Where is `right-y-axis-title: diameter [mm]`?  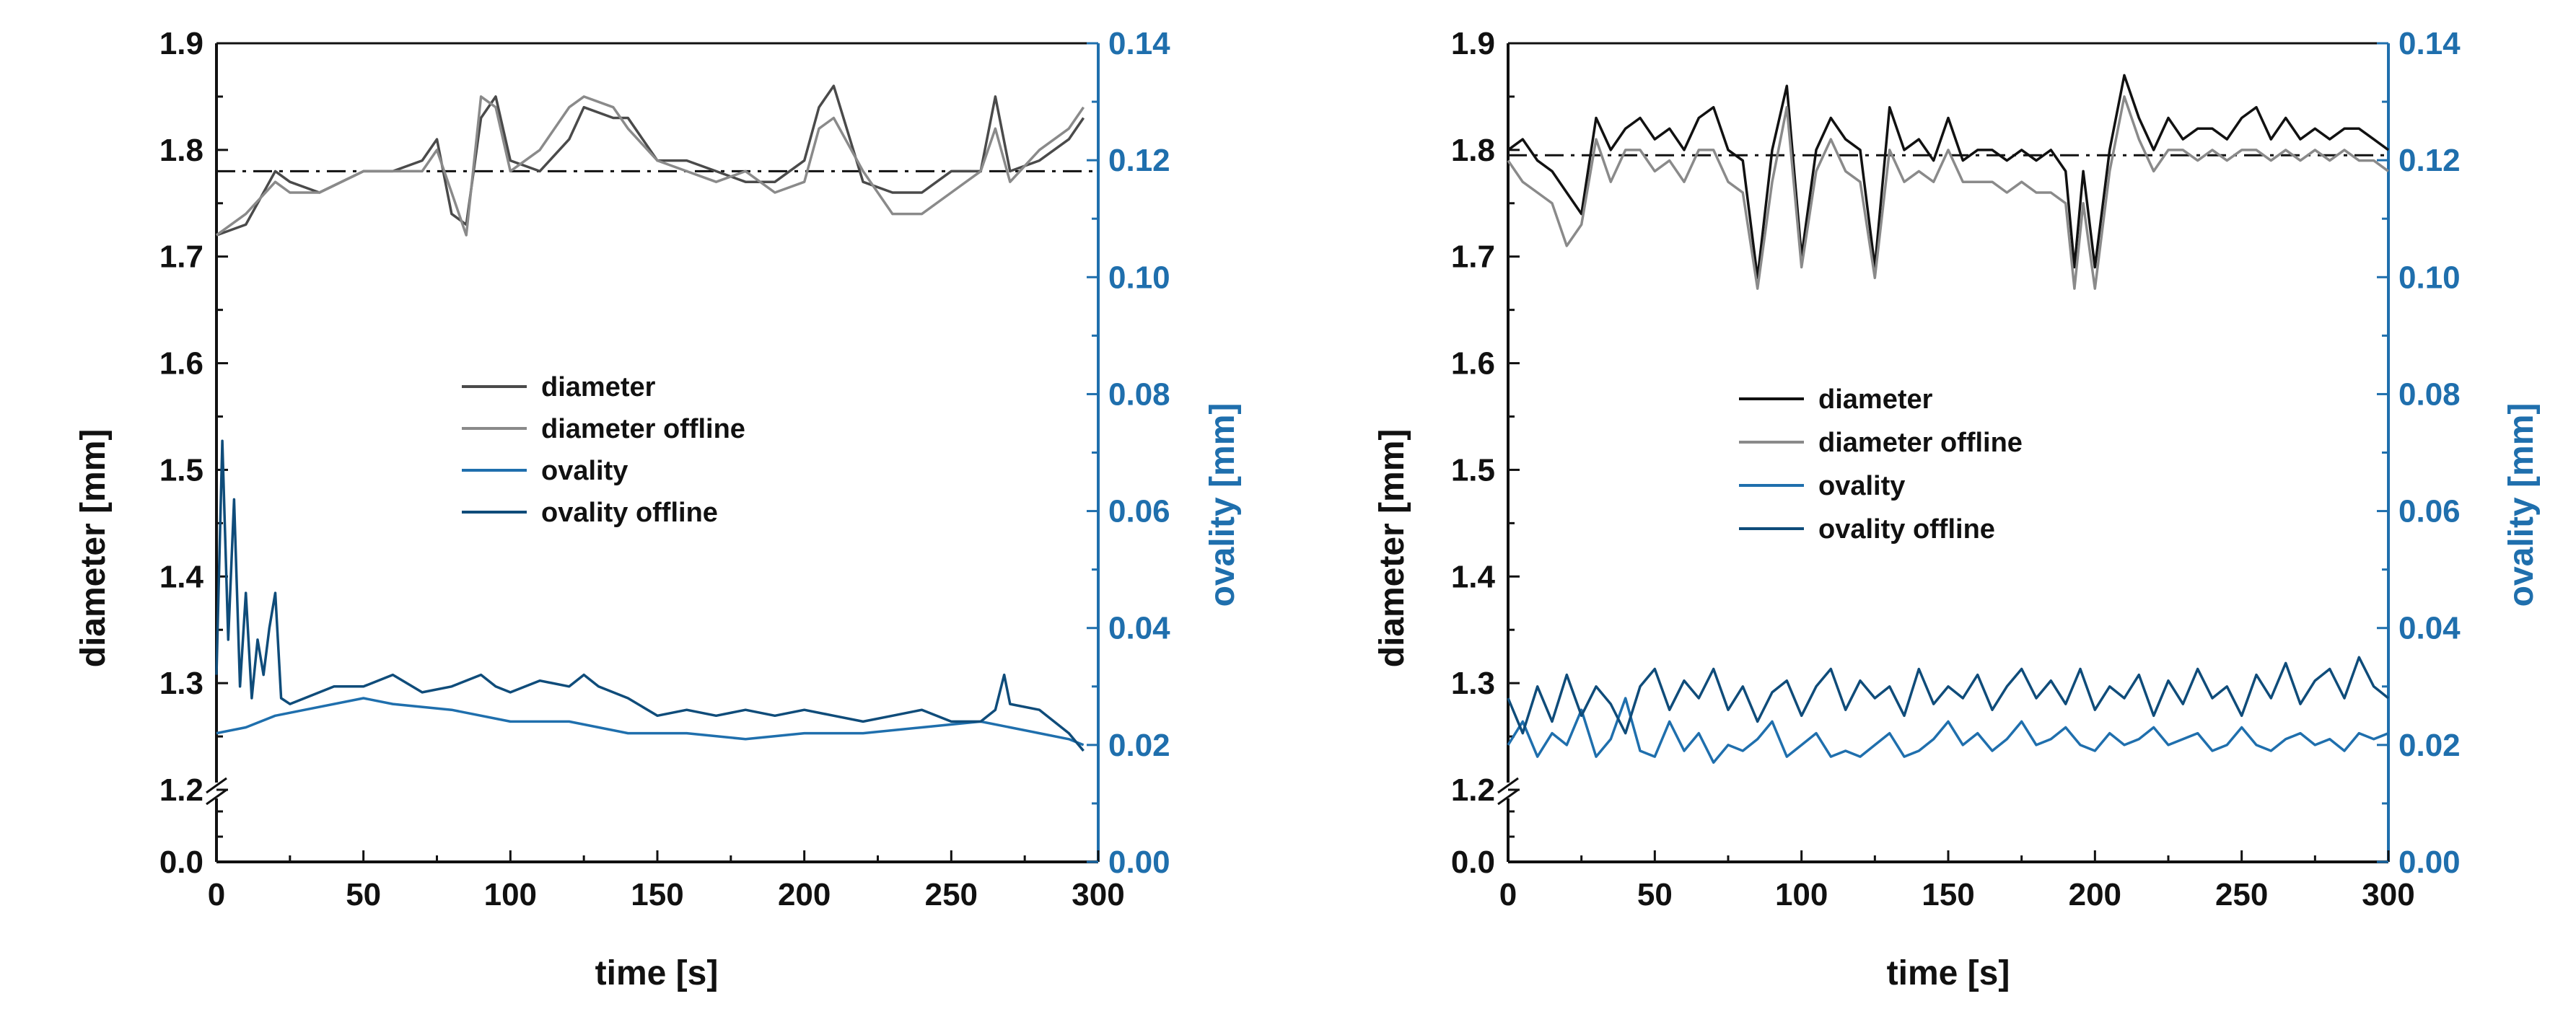 right-y-axis-title: diameter [mm] is located at coordinates (1392, 548).